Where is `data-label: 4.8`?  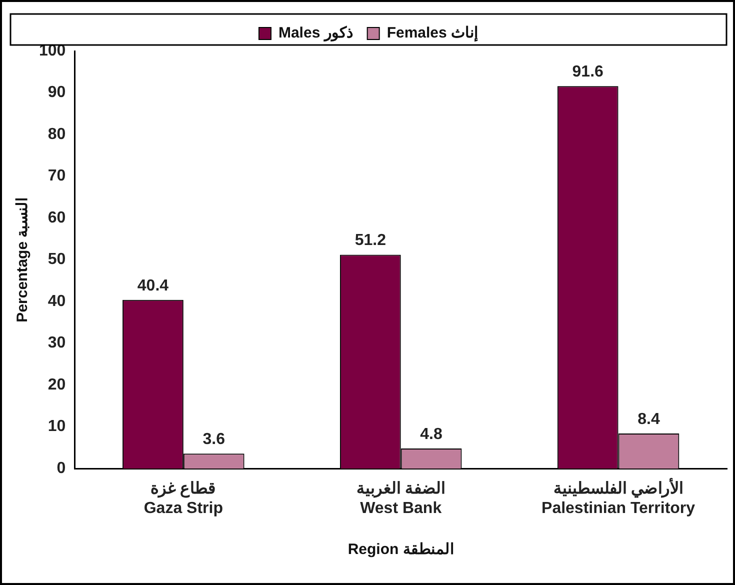 data-label: 4.8 is located at coordinates (431, 434).